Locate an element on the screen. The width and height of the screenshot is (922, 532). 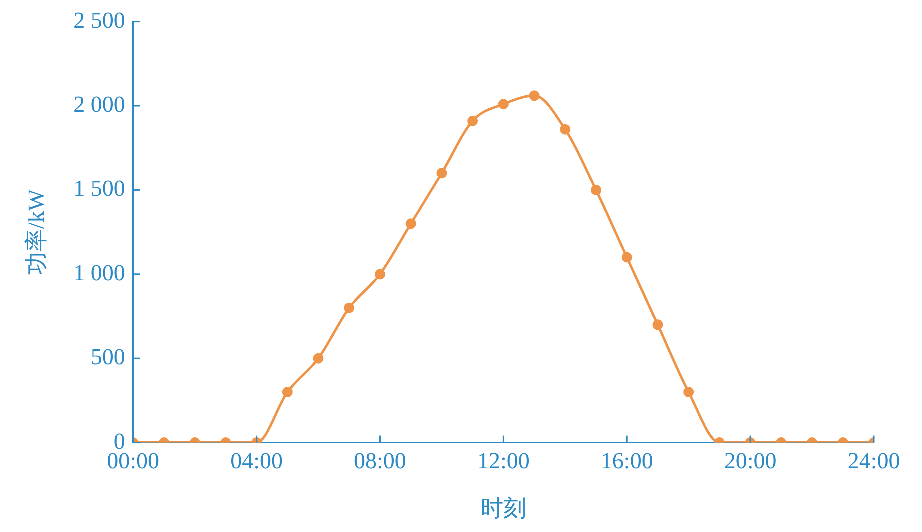
x-axis-title: 时刻 is located at coordinates (503, 509).